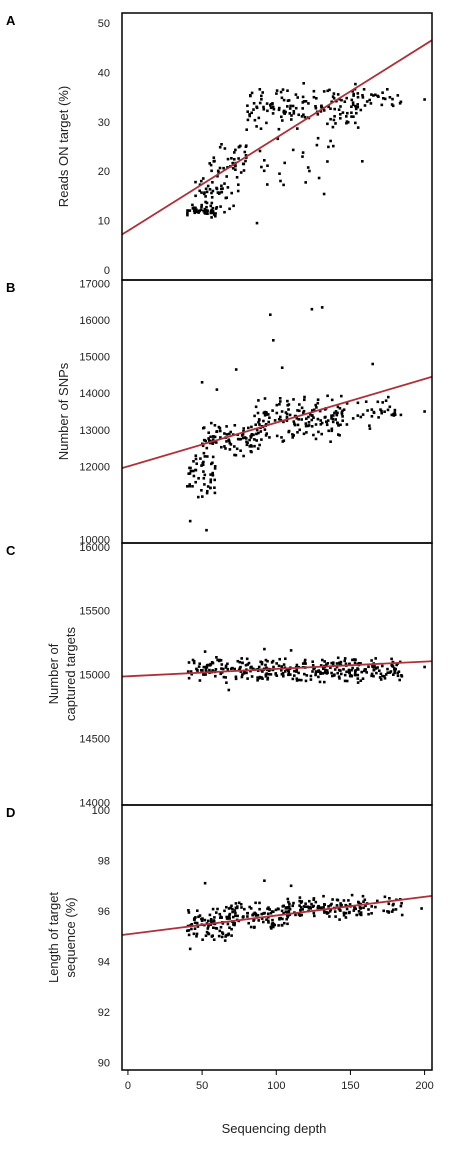  I want to click on panel-letter-A: A, so click(11, 20).